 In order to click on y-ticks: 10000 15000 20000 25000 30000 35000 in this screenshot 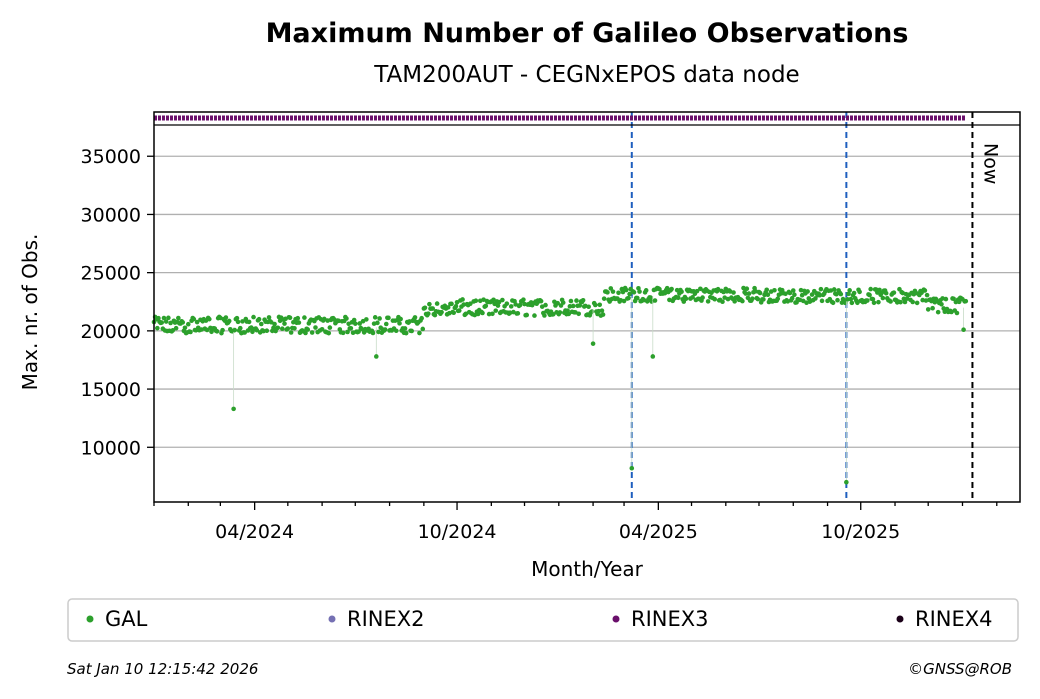, I will do `click(117, 302)`.